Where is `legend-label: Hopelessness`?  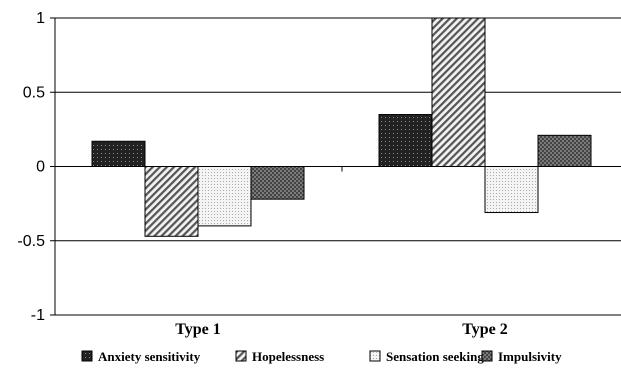
legend-label: Hopelessness is located at coordinates (288, 356).